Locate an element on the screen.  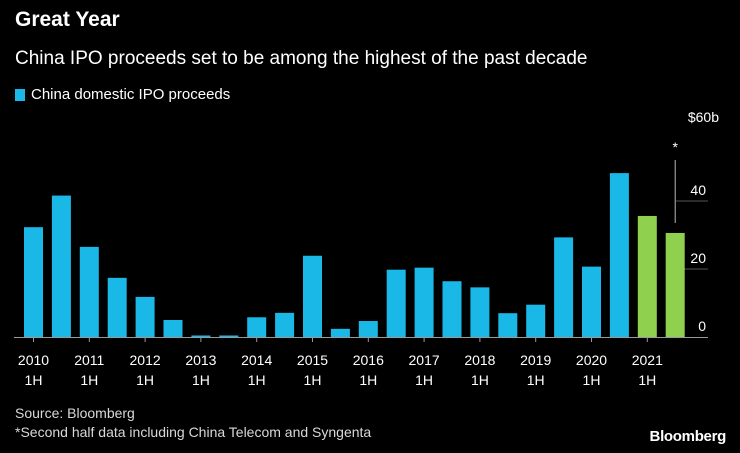
source-note: Source: Bloomberg is located at coordinates (75, 413).